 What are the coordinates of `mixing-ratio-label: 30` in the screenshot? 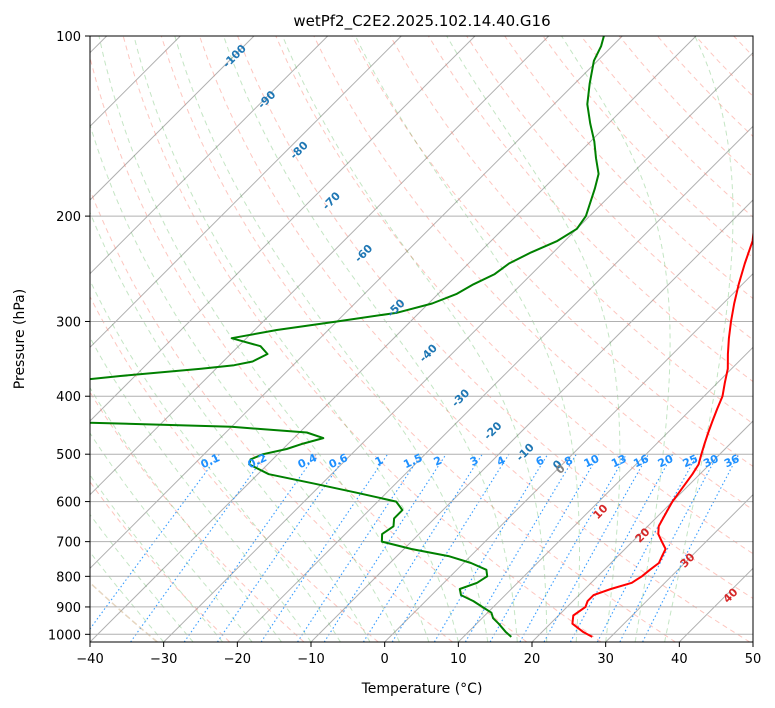 It's located at (711, 461).